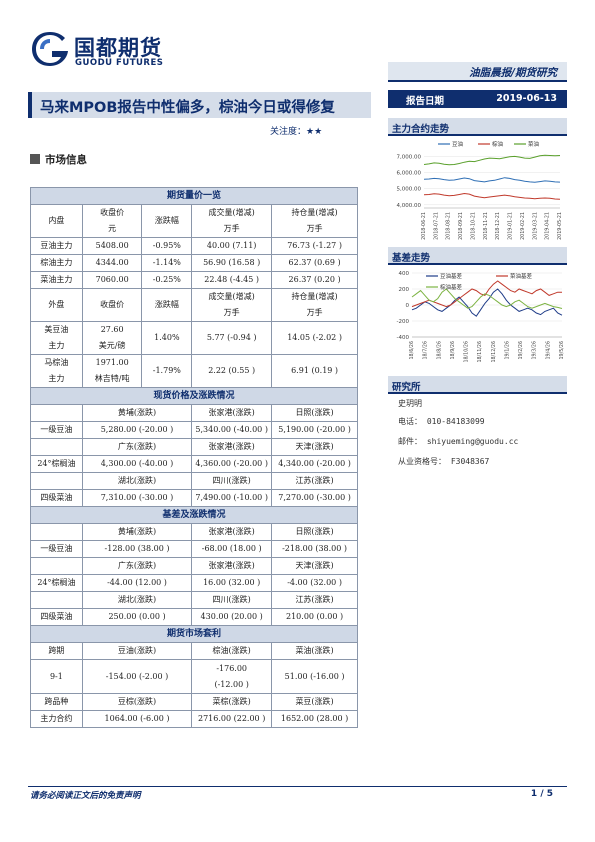 Image resolution: width=595 pixels, height=842 pixels. What do you see at coordinates (232, 549) in the screenshot?
I see `table-cell: -68.00 (18.00 )` at bounding box center [232, 549].